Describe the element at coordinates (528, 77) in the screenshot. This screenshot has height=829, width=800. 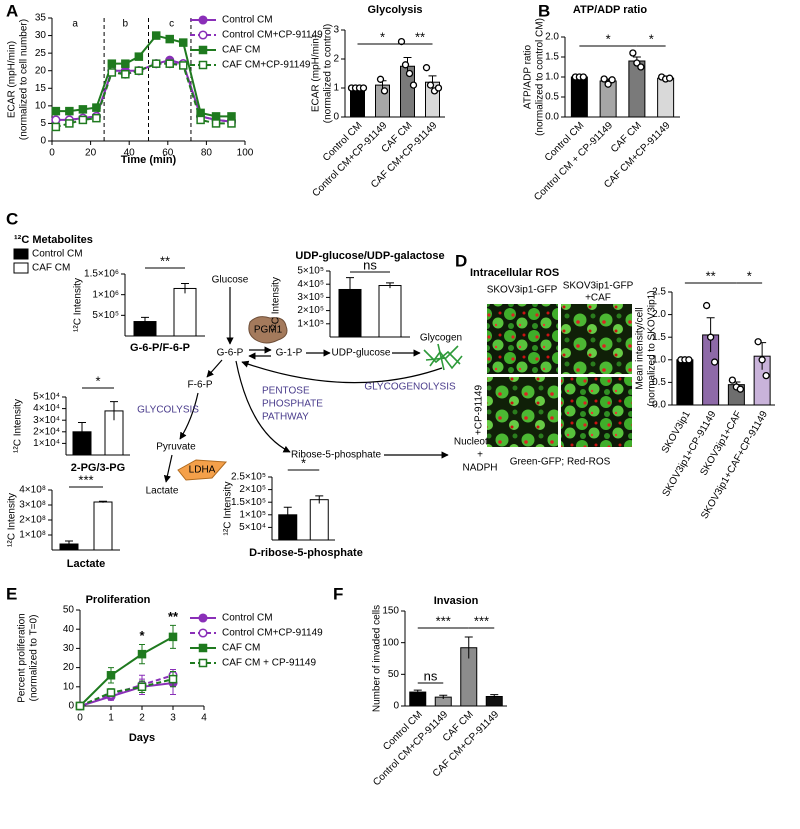
I see `y-axis-label: ATP/ADP ratio` at that location.